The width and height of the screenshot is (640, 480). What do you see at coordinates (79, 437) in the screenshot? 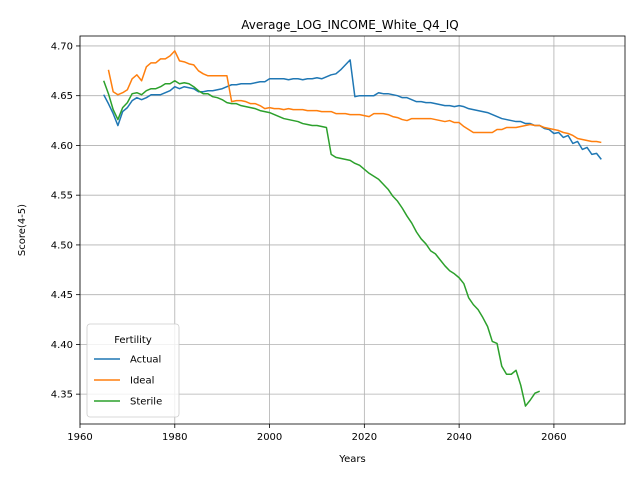
I see `x-tick-label: 1960` at bounding box center [79, 437].